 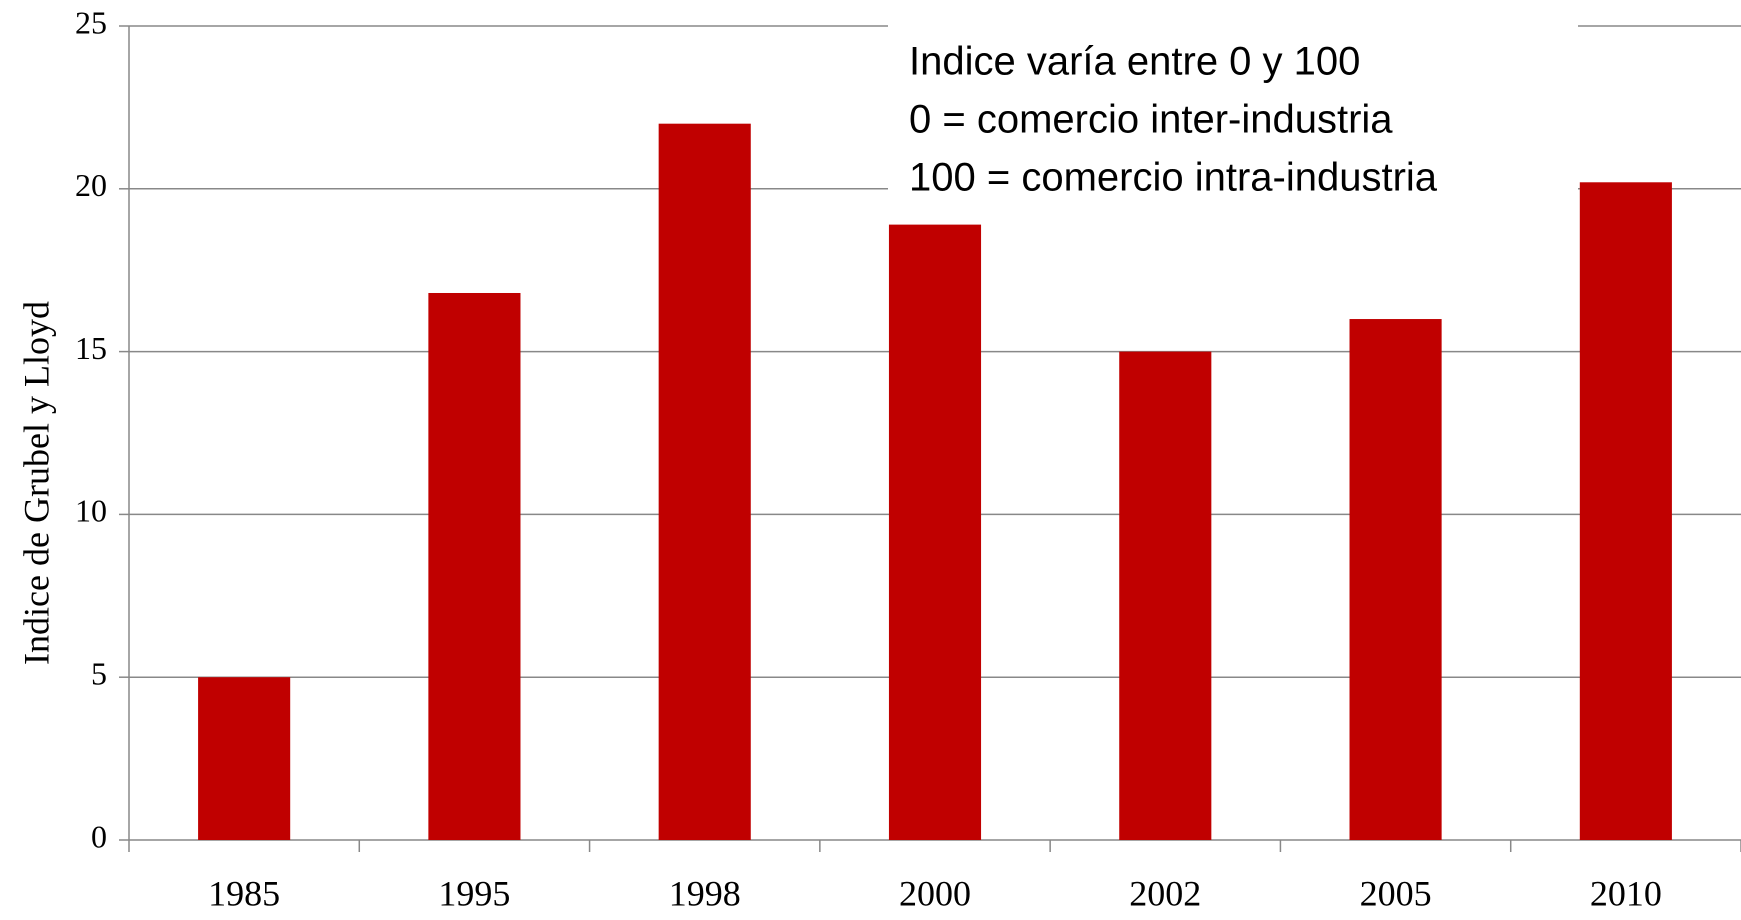 I want to click on y-tick-label: 25, so click(x=91, y=22).